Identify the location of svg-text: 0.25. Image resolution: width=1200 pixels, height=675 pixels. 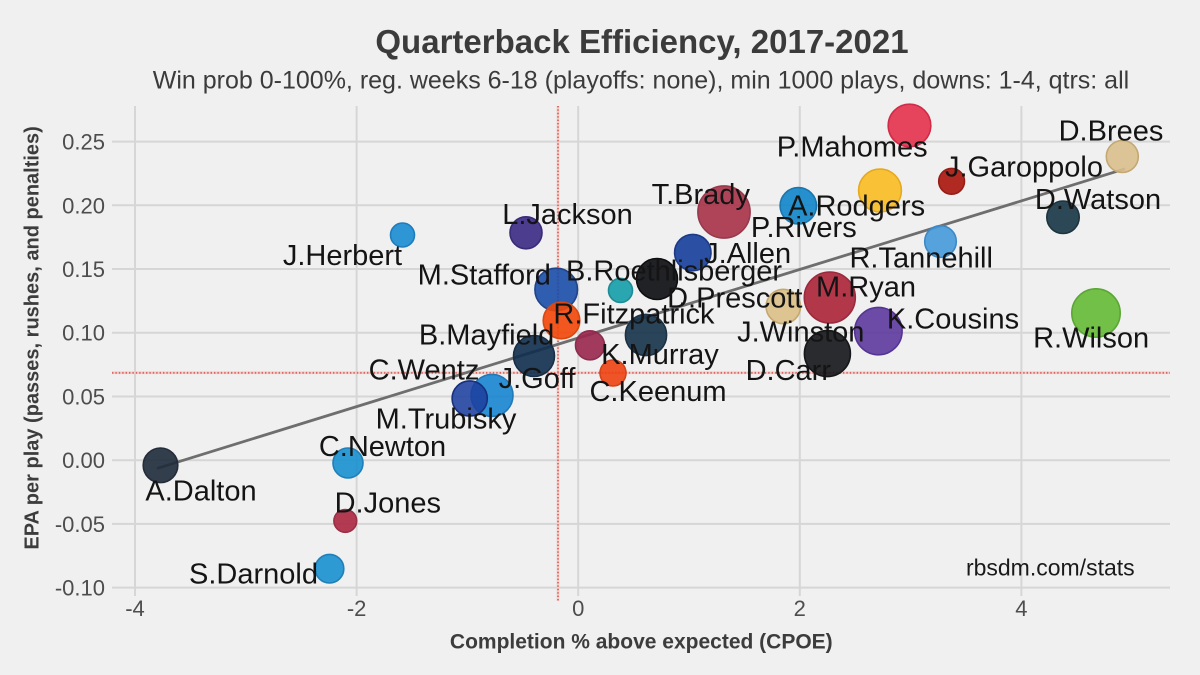
(83, 142).